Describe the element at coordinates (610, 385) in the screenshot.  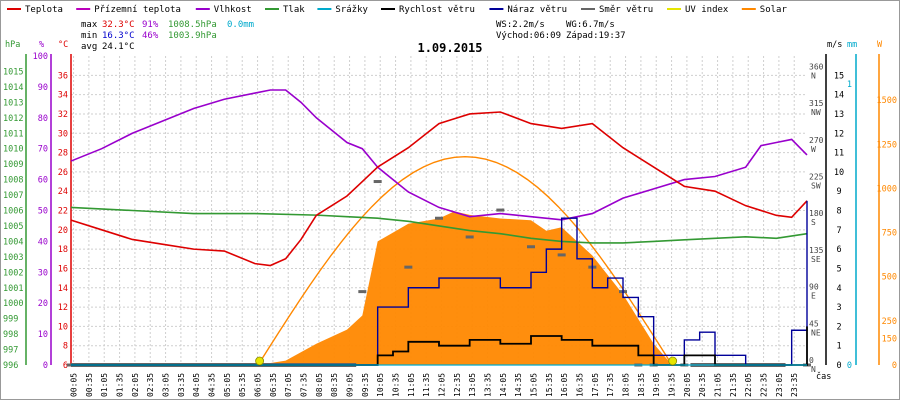
I see `x-tick-35: 17:35` at that location.